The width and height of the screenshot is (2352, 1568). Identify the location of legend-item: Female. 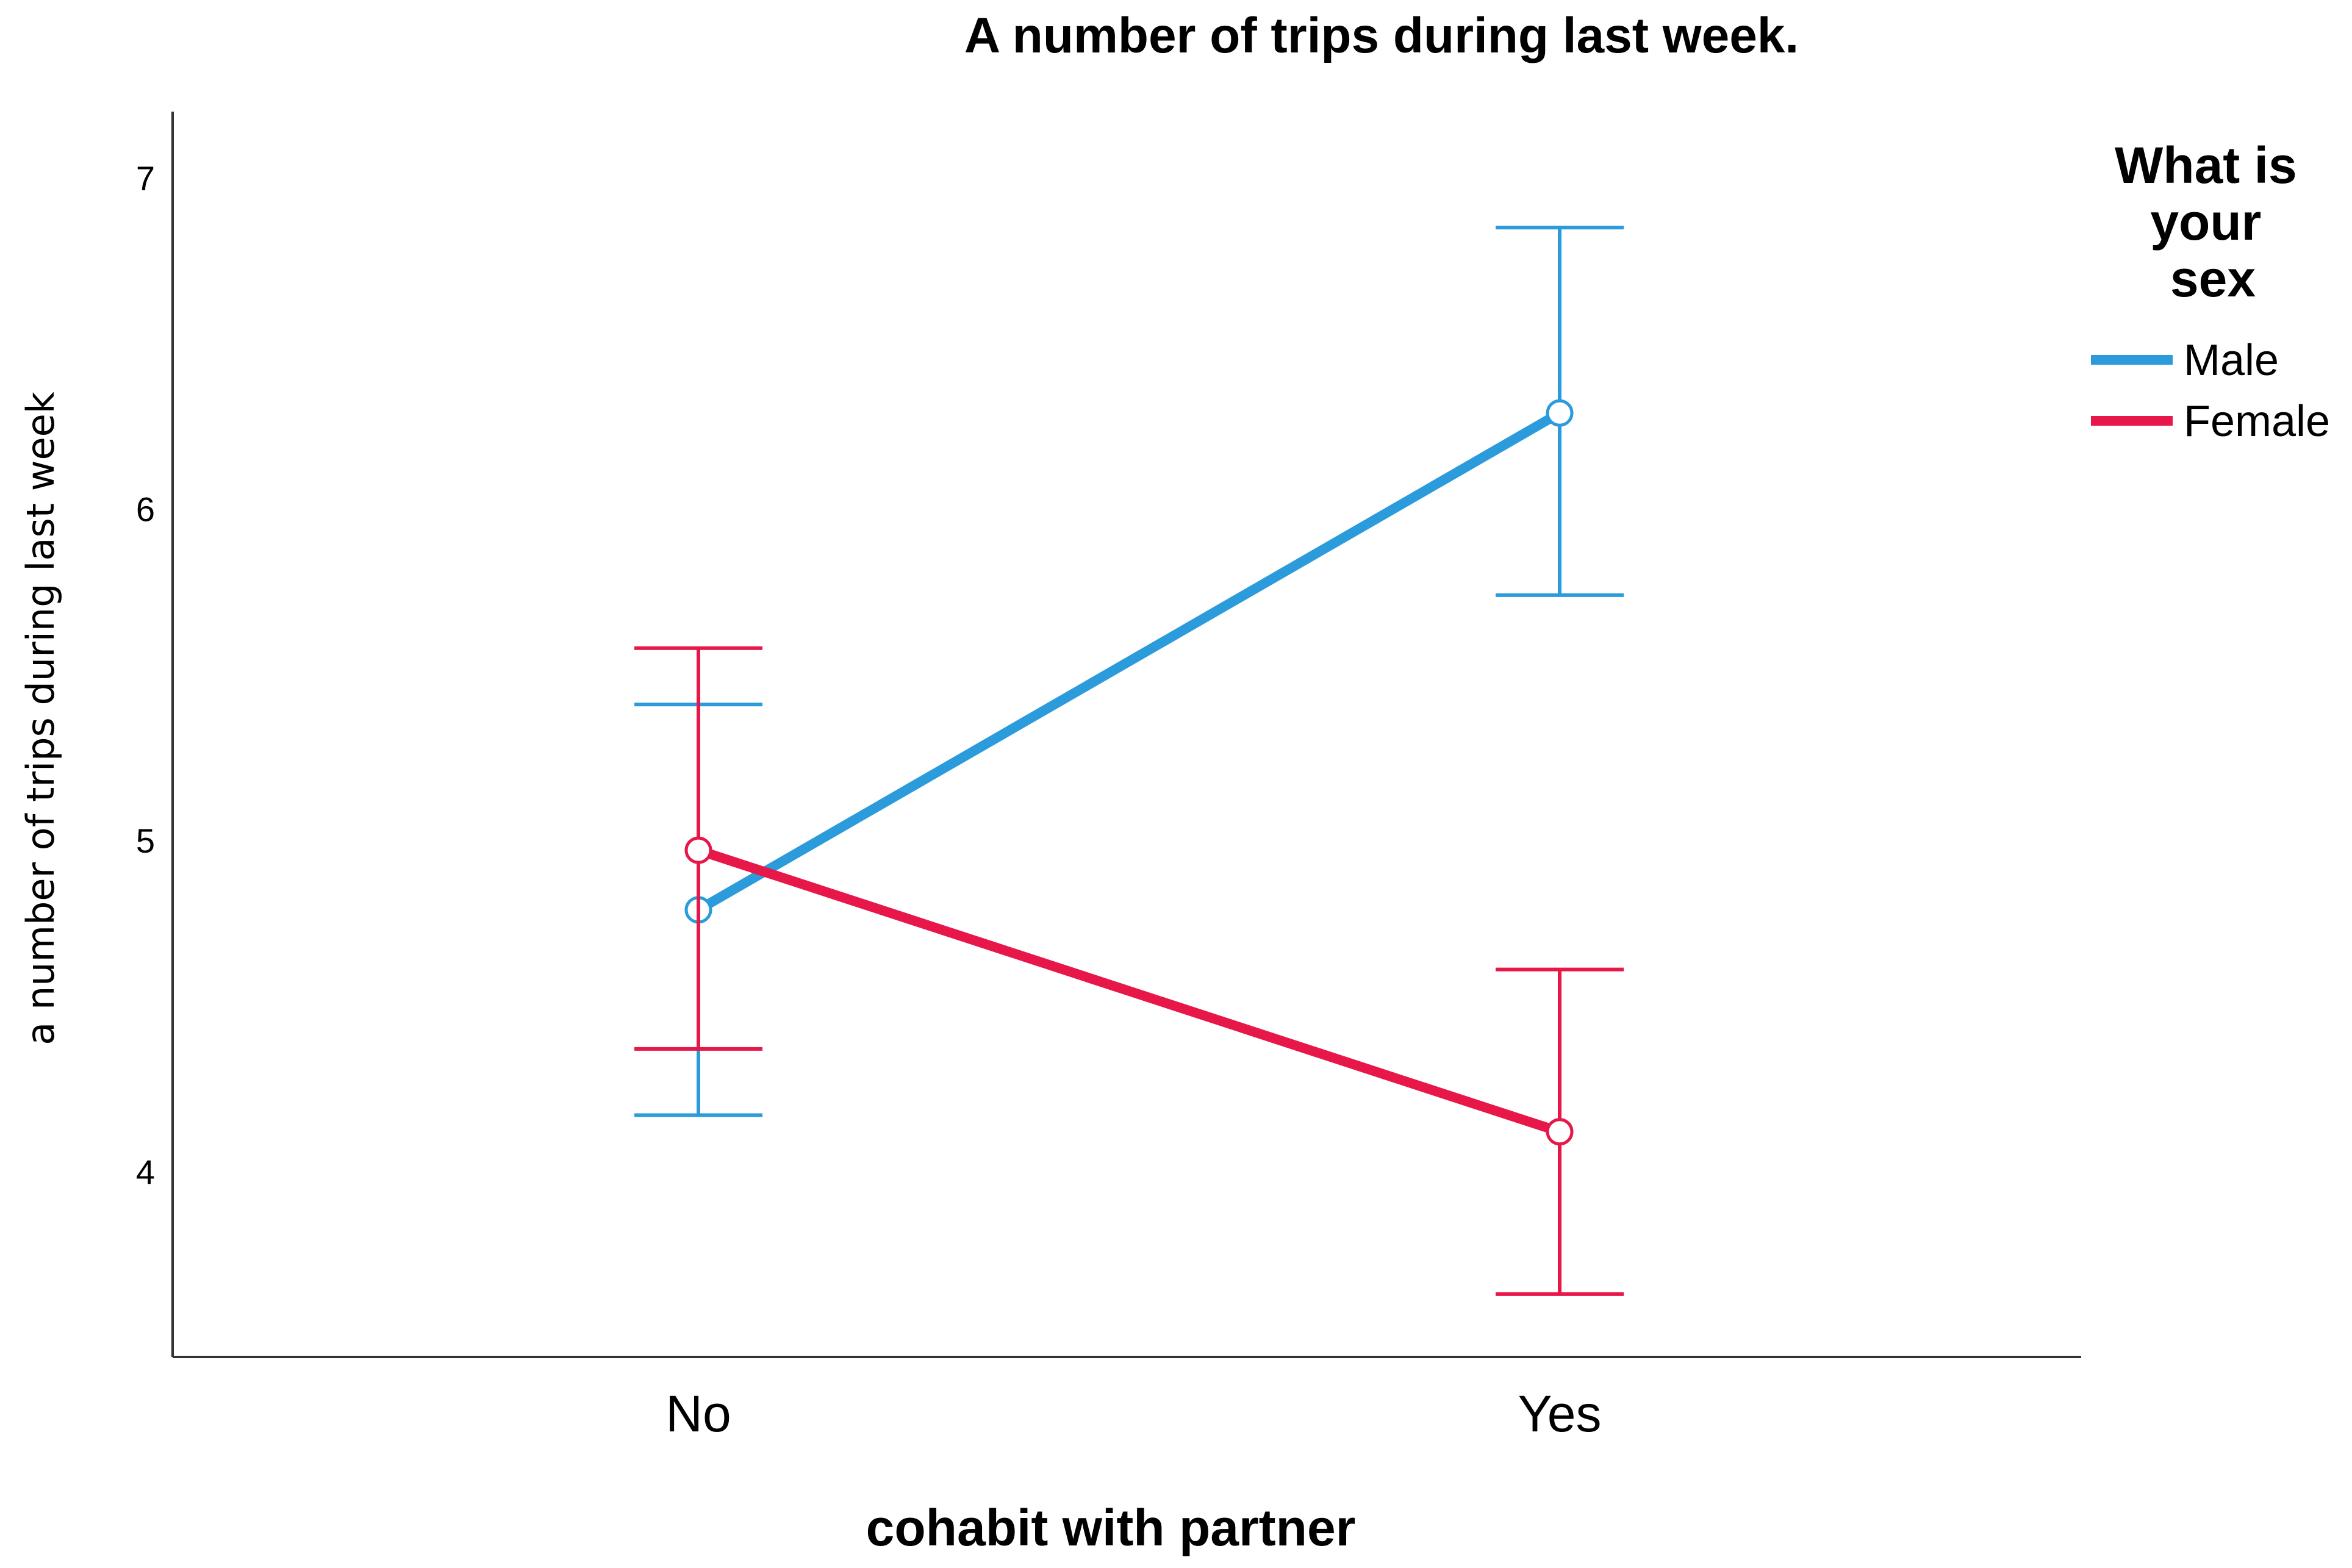
(2210, 421).